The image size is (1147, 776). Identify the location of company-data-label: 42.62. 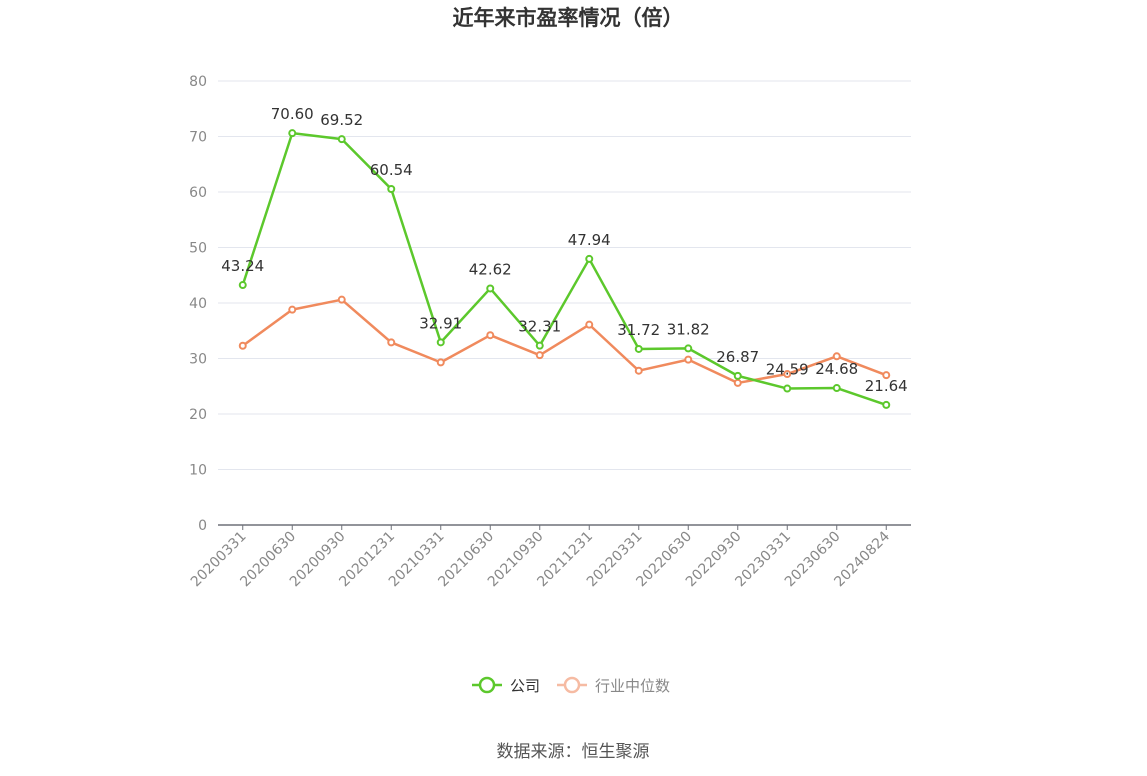
(490, 269).